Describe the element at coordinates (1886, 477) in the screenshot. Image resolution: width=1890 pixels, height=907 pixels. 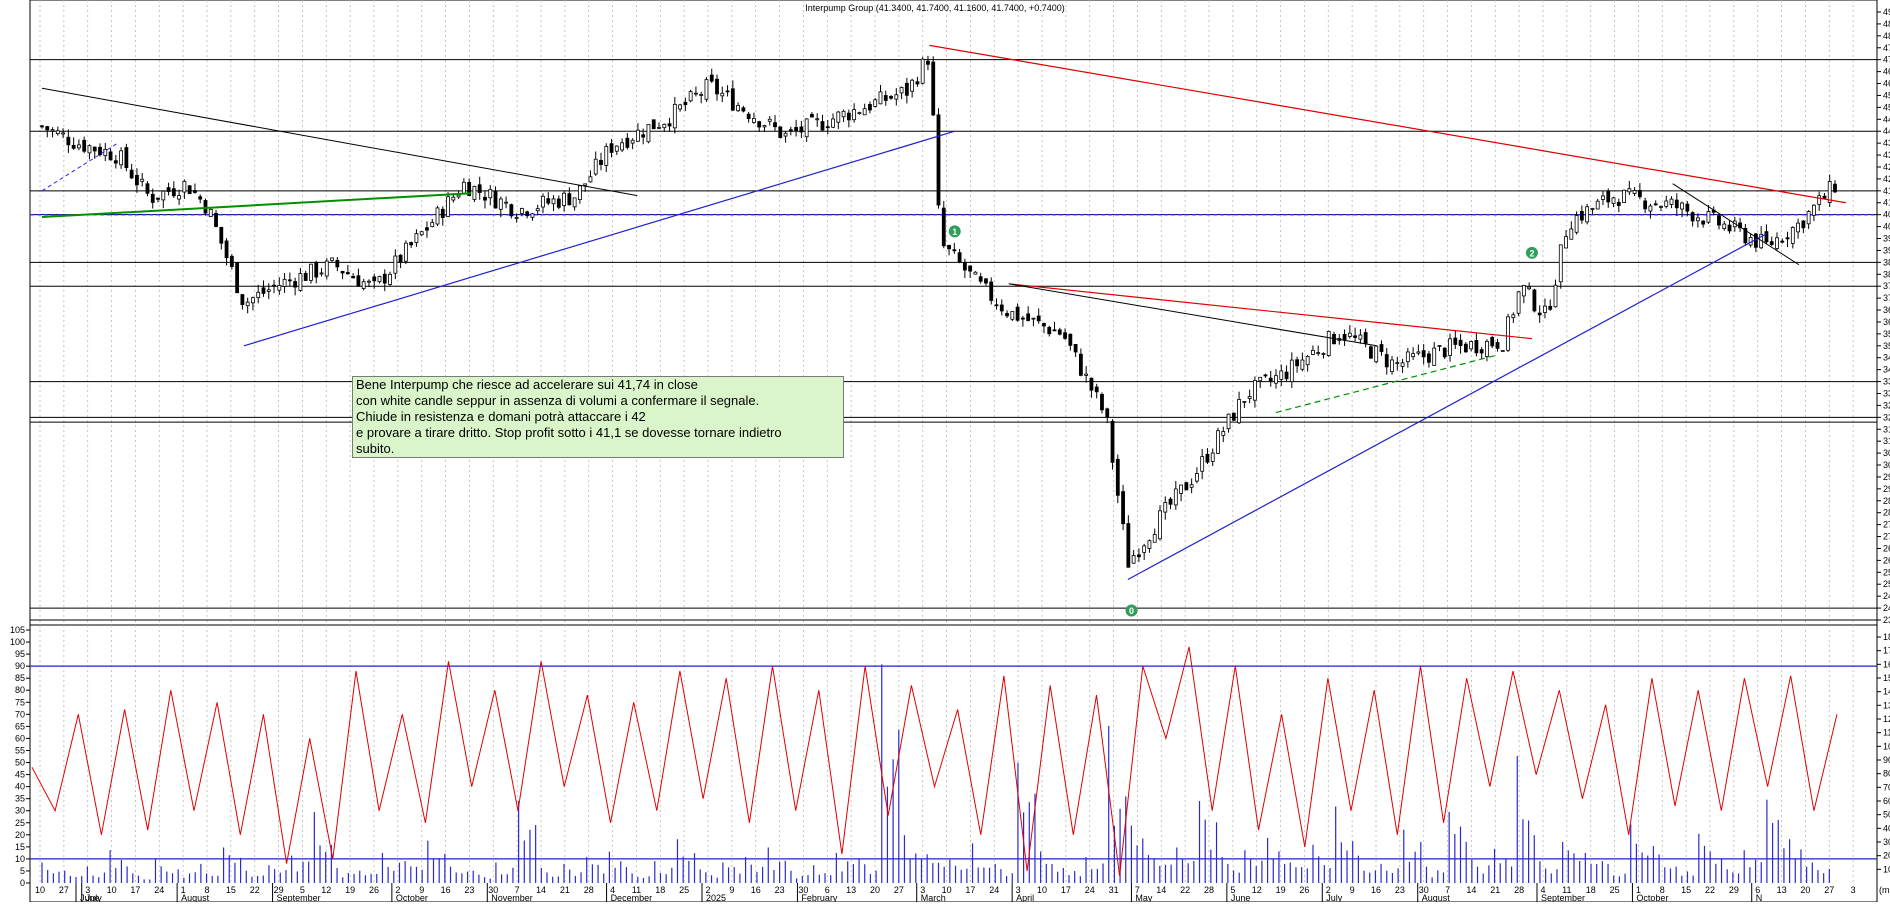
I see `y-tick-label: 29.5` at that location.